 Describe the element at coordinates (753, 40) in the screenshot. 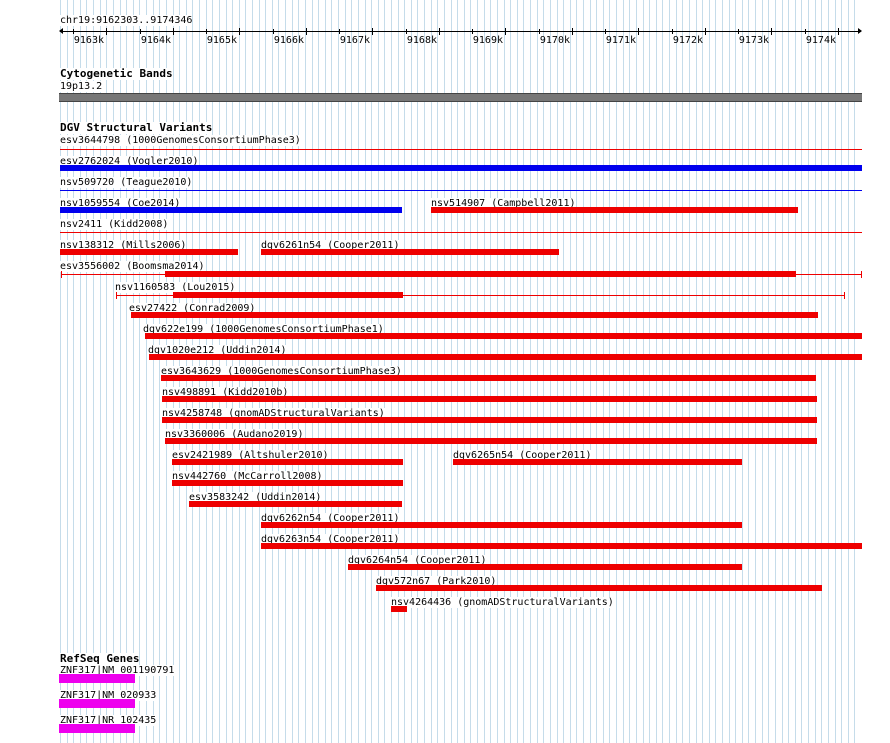

I see `ruler-tick-label: 9173k` at that location.